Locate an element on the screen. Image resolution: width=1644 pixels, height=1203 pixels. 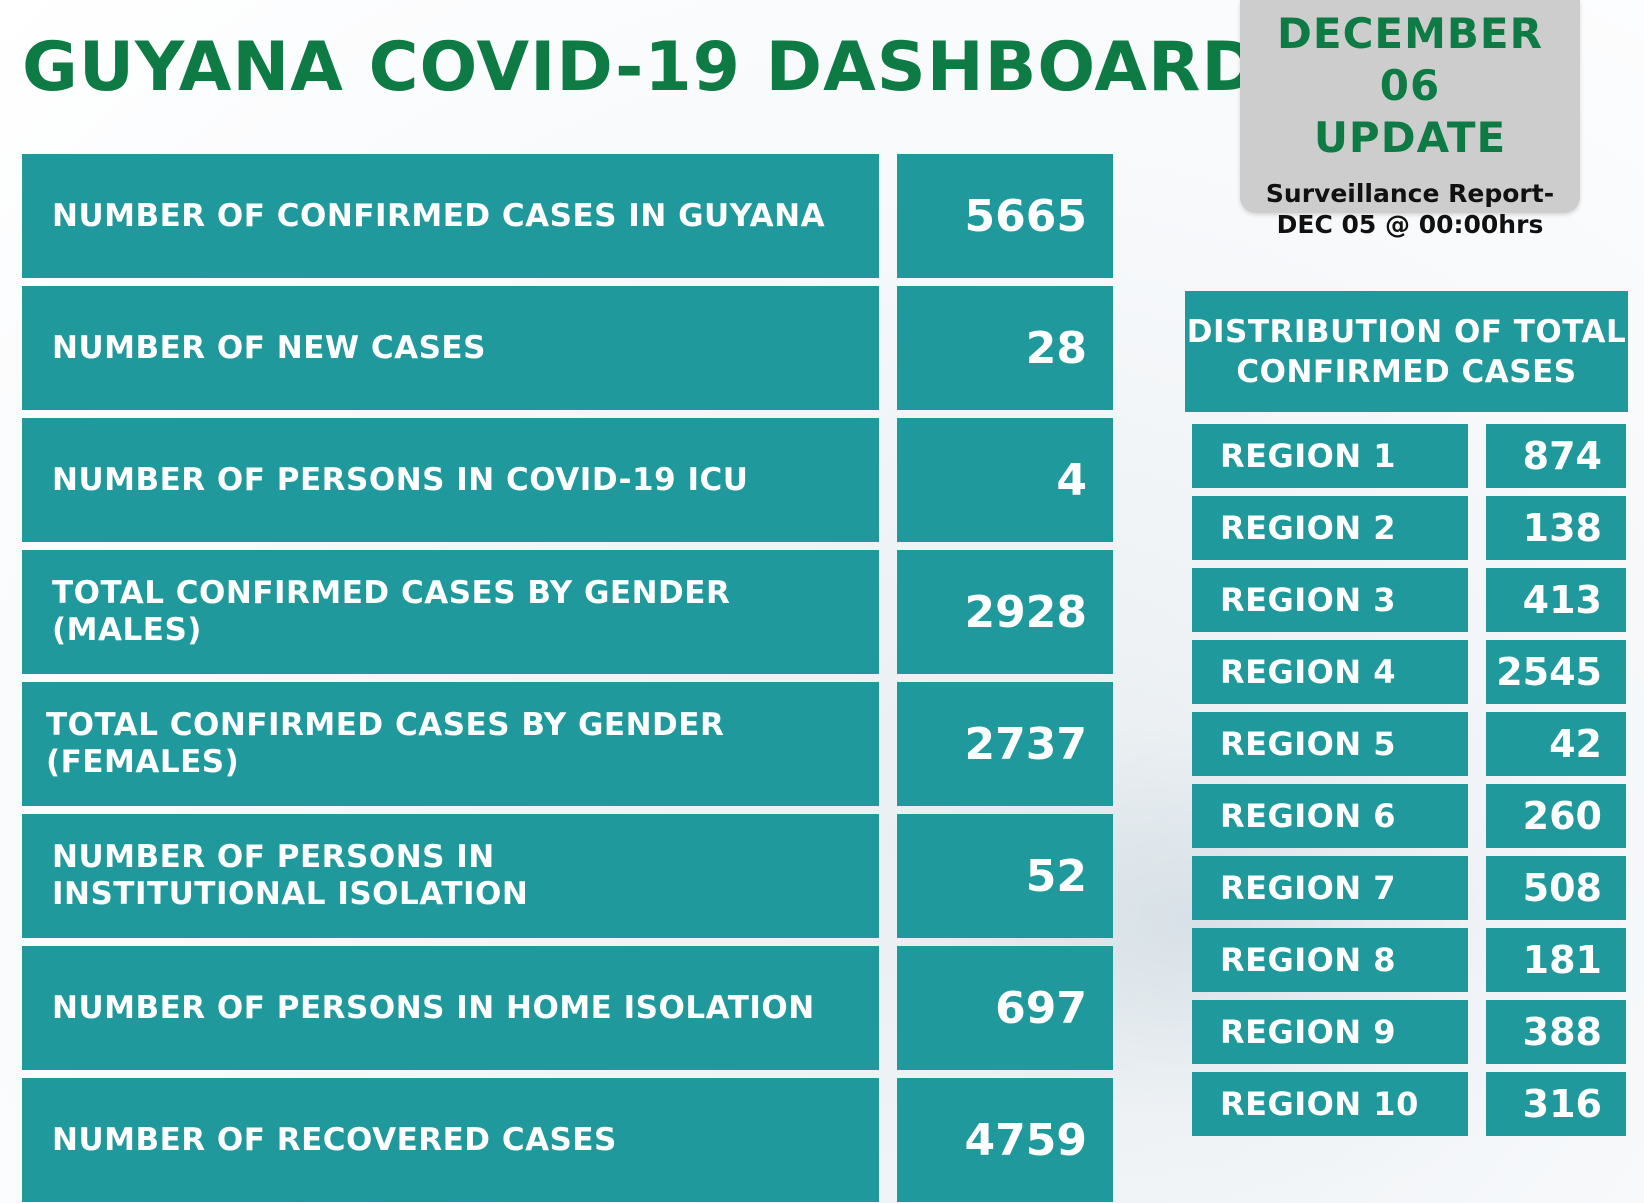
region-label: REGION 1 is located at coordinates (1330, 456).